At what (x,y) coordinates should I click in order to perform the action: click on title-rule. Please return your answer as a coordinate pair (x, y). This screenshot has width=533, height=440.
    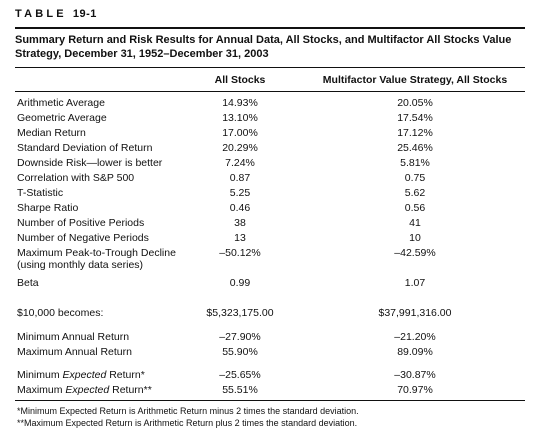
    Looking at the image, I should click on (270, 67).